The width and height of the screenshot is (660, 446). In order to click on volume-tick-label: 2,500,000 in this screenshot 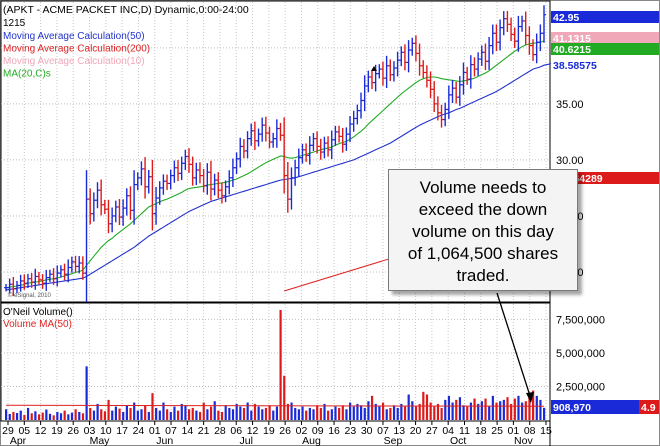, I will do `click(580, 387)`.